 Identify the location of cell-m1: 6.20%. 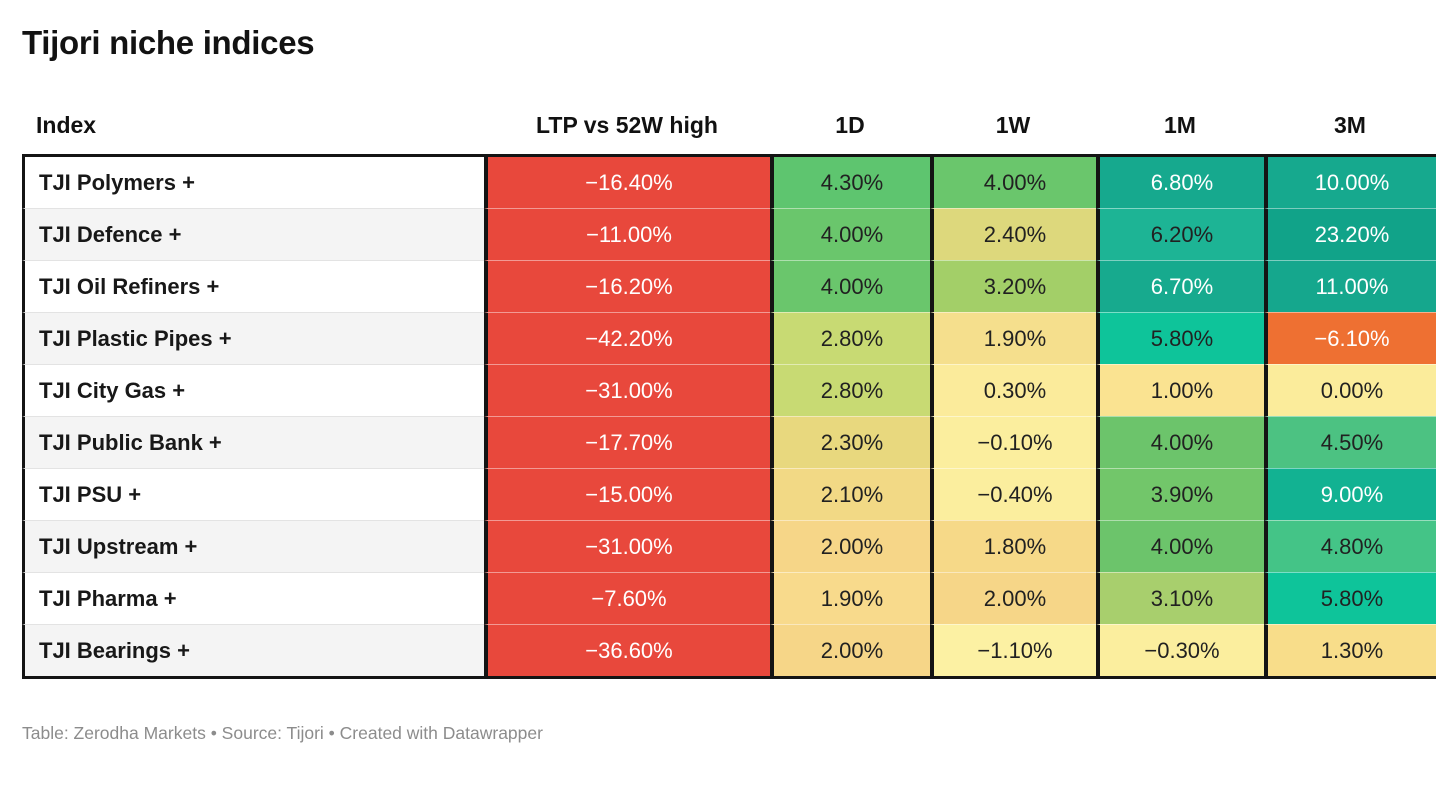
(1180, 234).